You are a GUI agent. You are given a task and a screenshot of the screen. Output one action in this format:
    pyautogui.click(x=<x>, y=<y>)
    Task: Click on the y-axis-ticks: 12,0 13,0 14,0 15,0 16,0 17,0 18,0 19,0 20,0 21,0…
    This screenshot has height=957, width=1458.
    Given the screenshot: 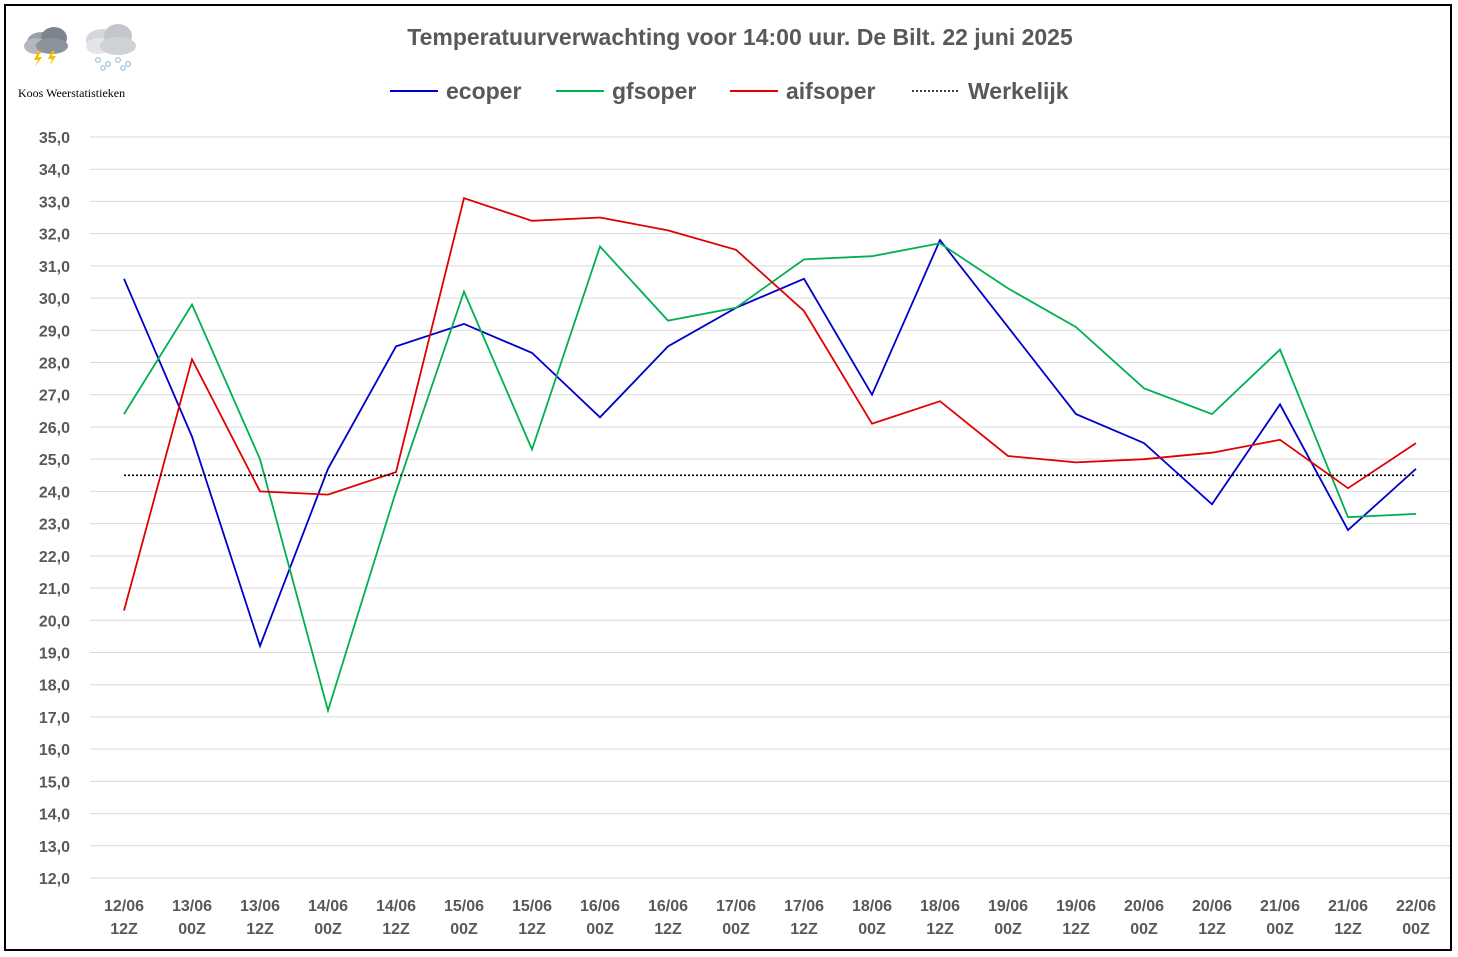 What is the action you would take?
    pyautogui.click(x=54, y=509)
    